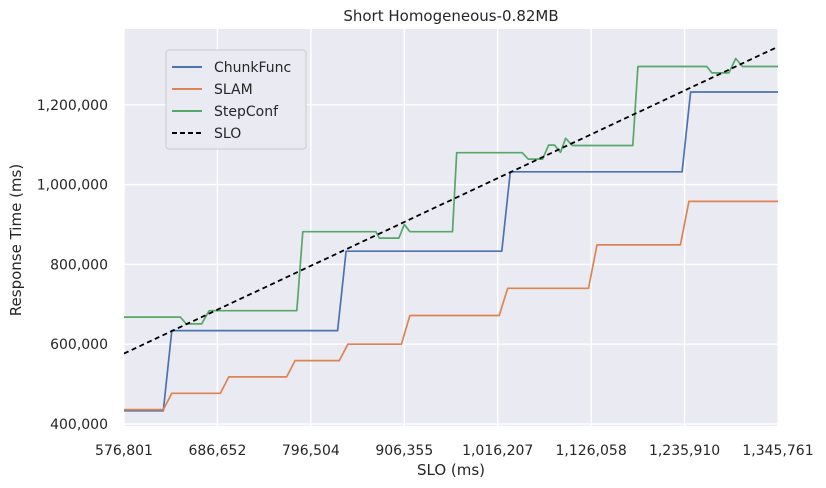 The height and width of the screenshot is (488, 826). Describe the element at coordinates (212, 90) in the screenshot. I see `legend-item-slam: SLAM` at that location.